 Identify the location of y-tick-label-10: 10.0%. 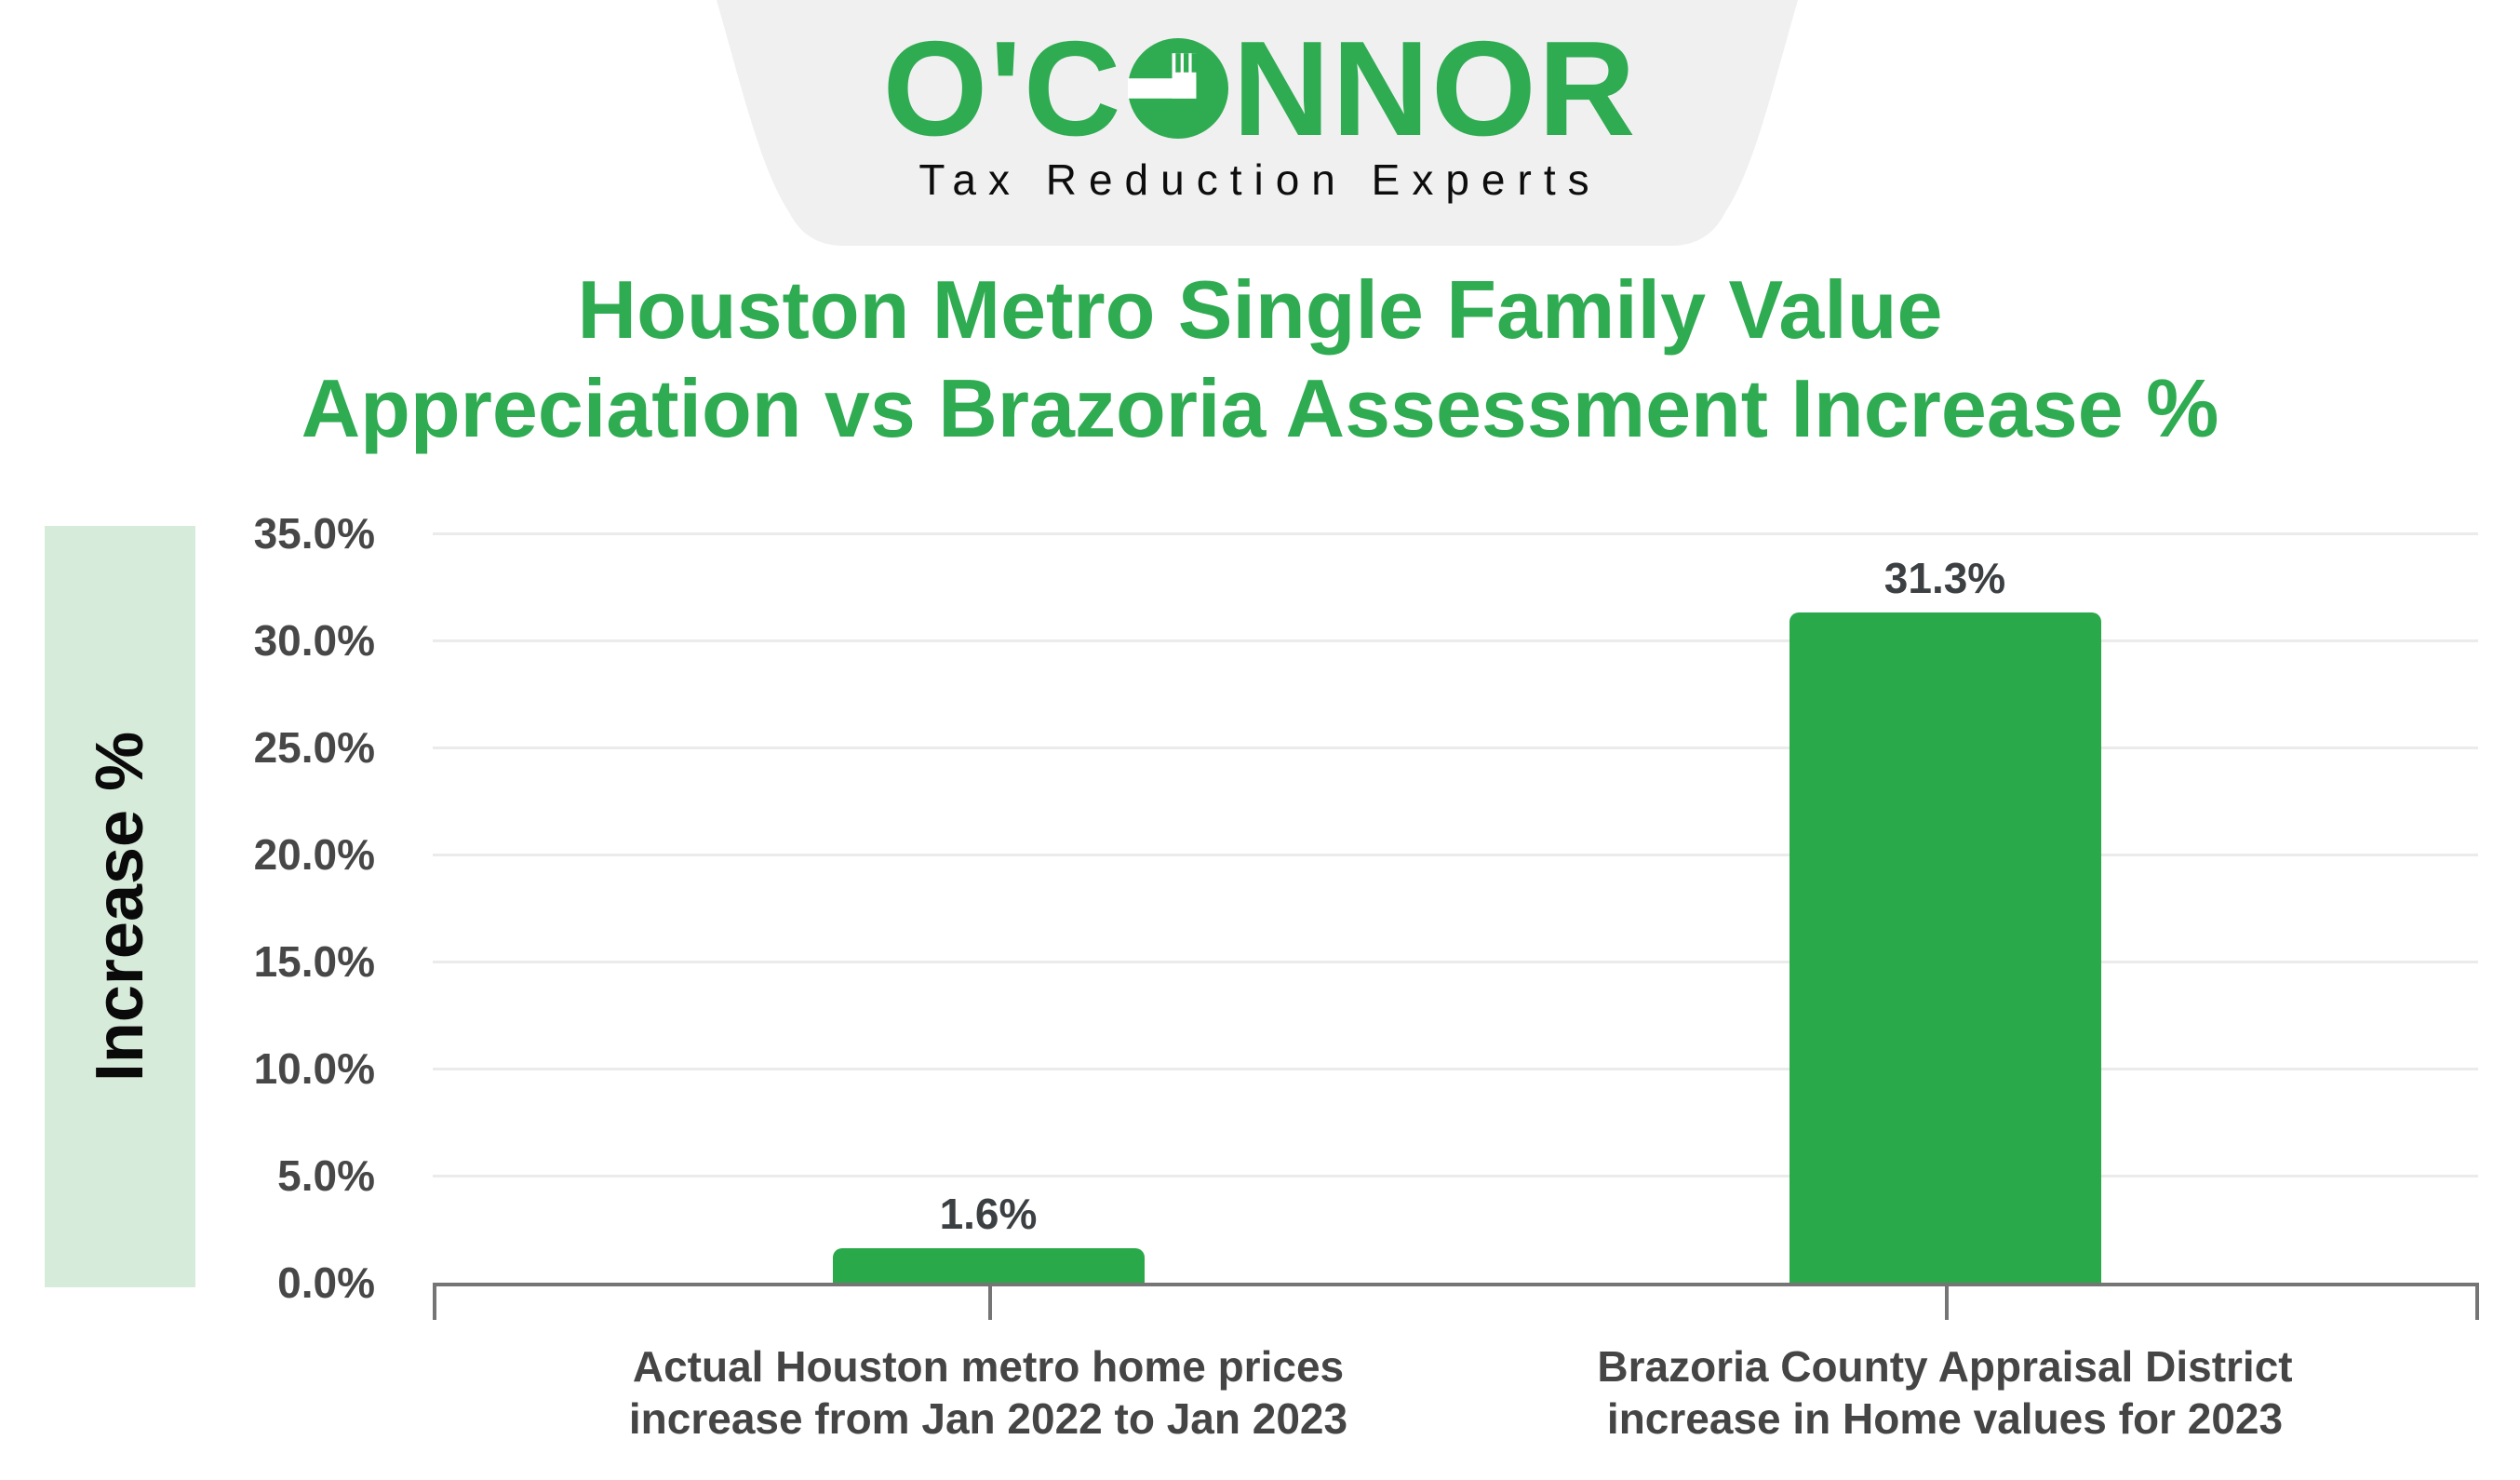
(314, 1068).